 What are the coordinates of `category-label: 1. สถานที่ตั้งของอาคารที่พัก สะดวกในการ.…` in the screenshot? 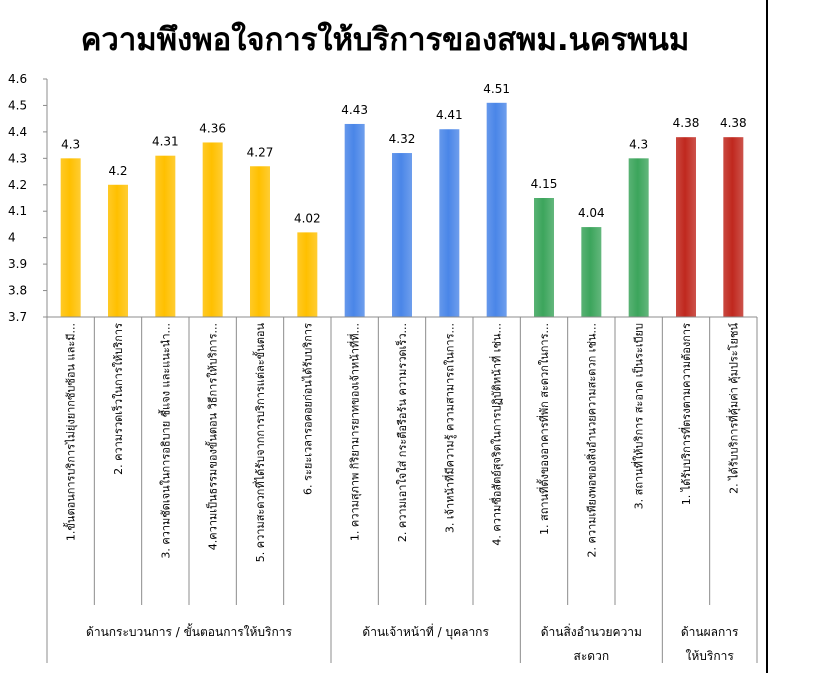 It's located at (543, 429).